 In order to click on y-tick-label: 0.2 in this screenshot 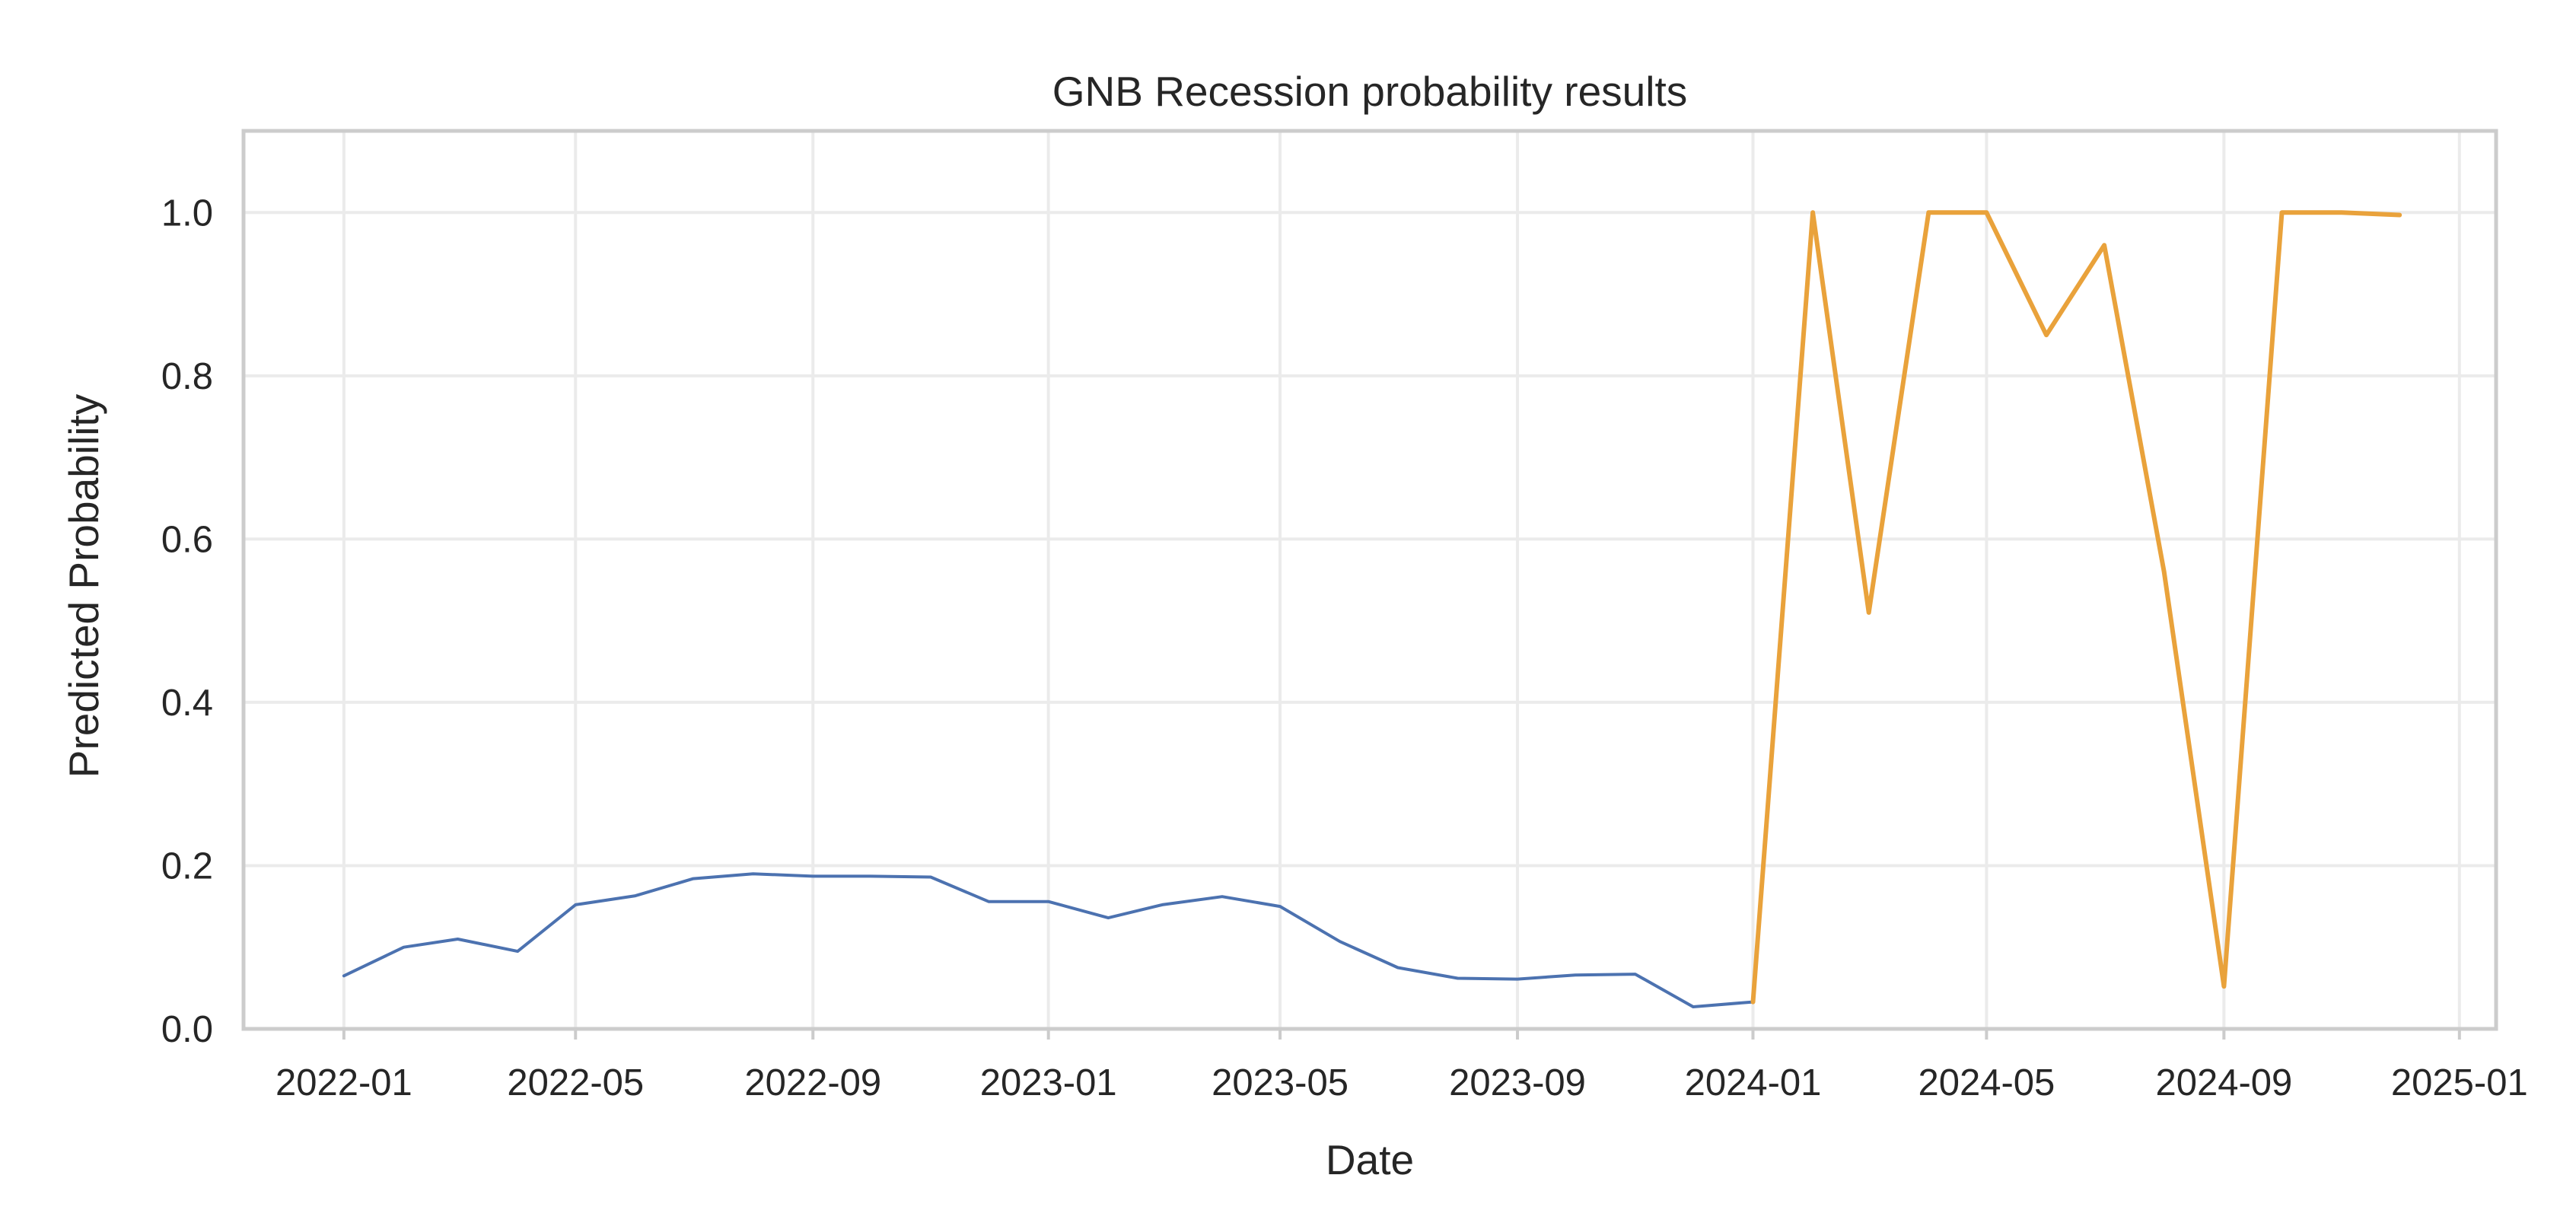, I will do `click(187, 866)`.